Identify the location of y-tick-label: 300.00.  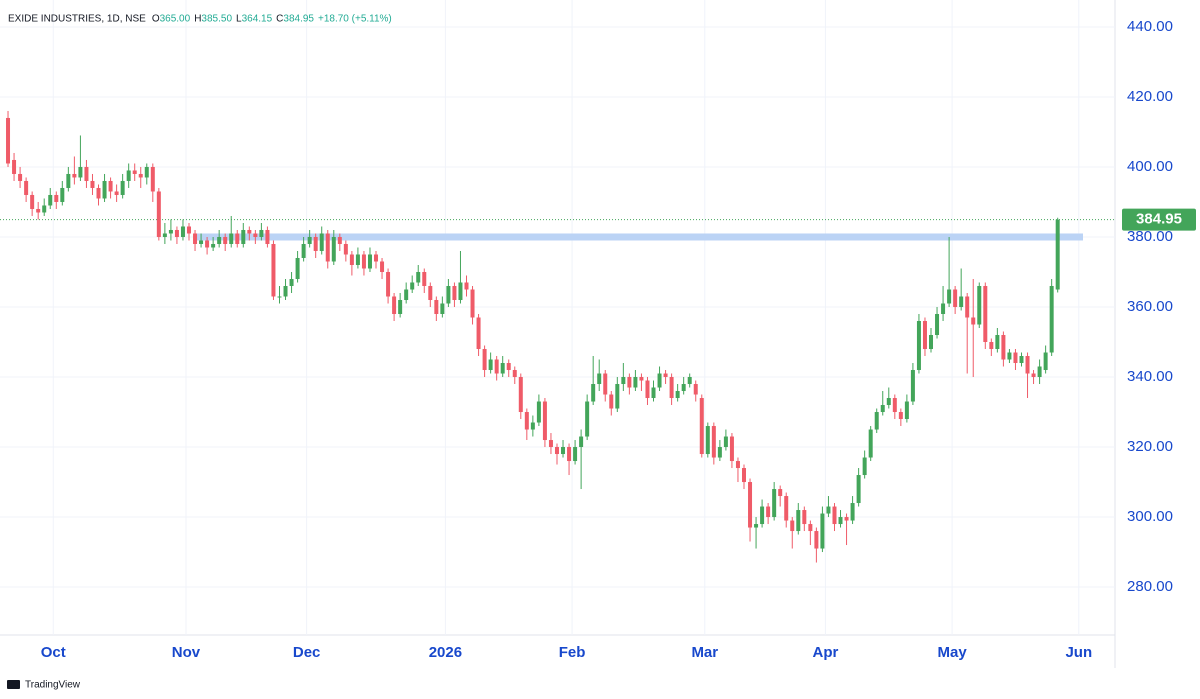
(1150, 516).